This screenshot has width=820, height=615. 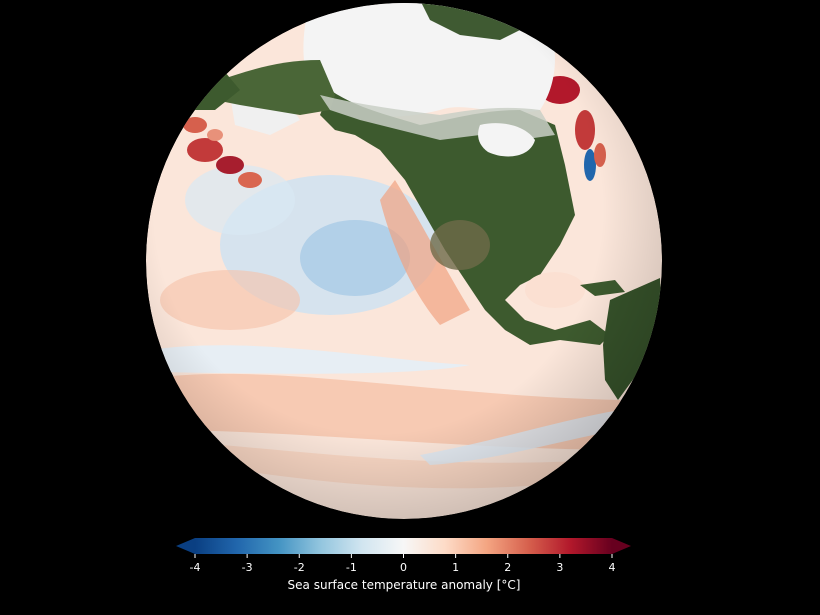 What do you see at coordinates (403, 567) in the screenshot?
I see `colorbar-tick-label: 0` at bounding box center [403, 567].